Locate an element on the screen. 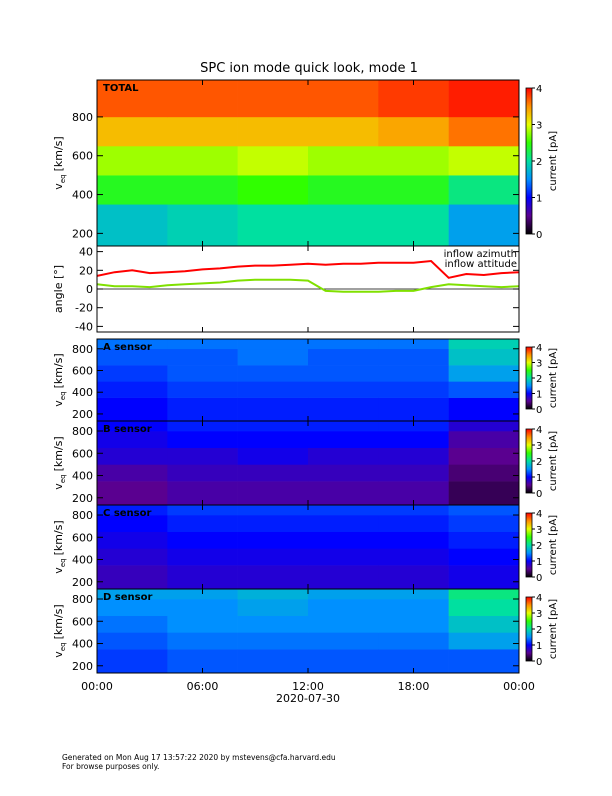 This screenshot has width=612, height=796. panel-label: TOTAL is located at coordinates (121, 88).